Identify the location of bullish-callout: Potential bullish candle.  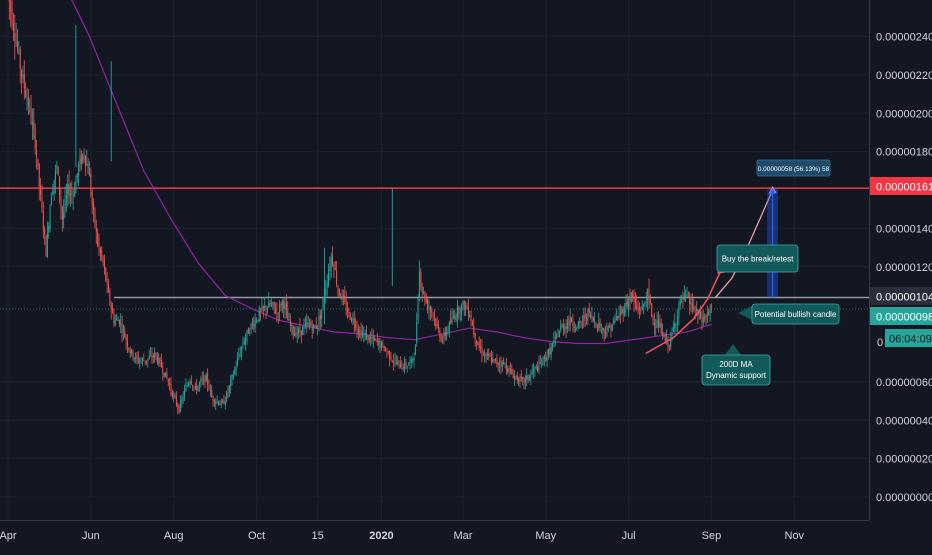
(789, 314).